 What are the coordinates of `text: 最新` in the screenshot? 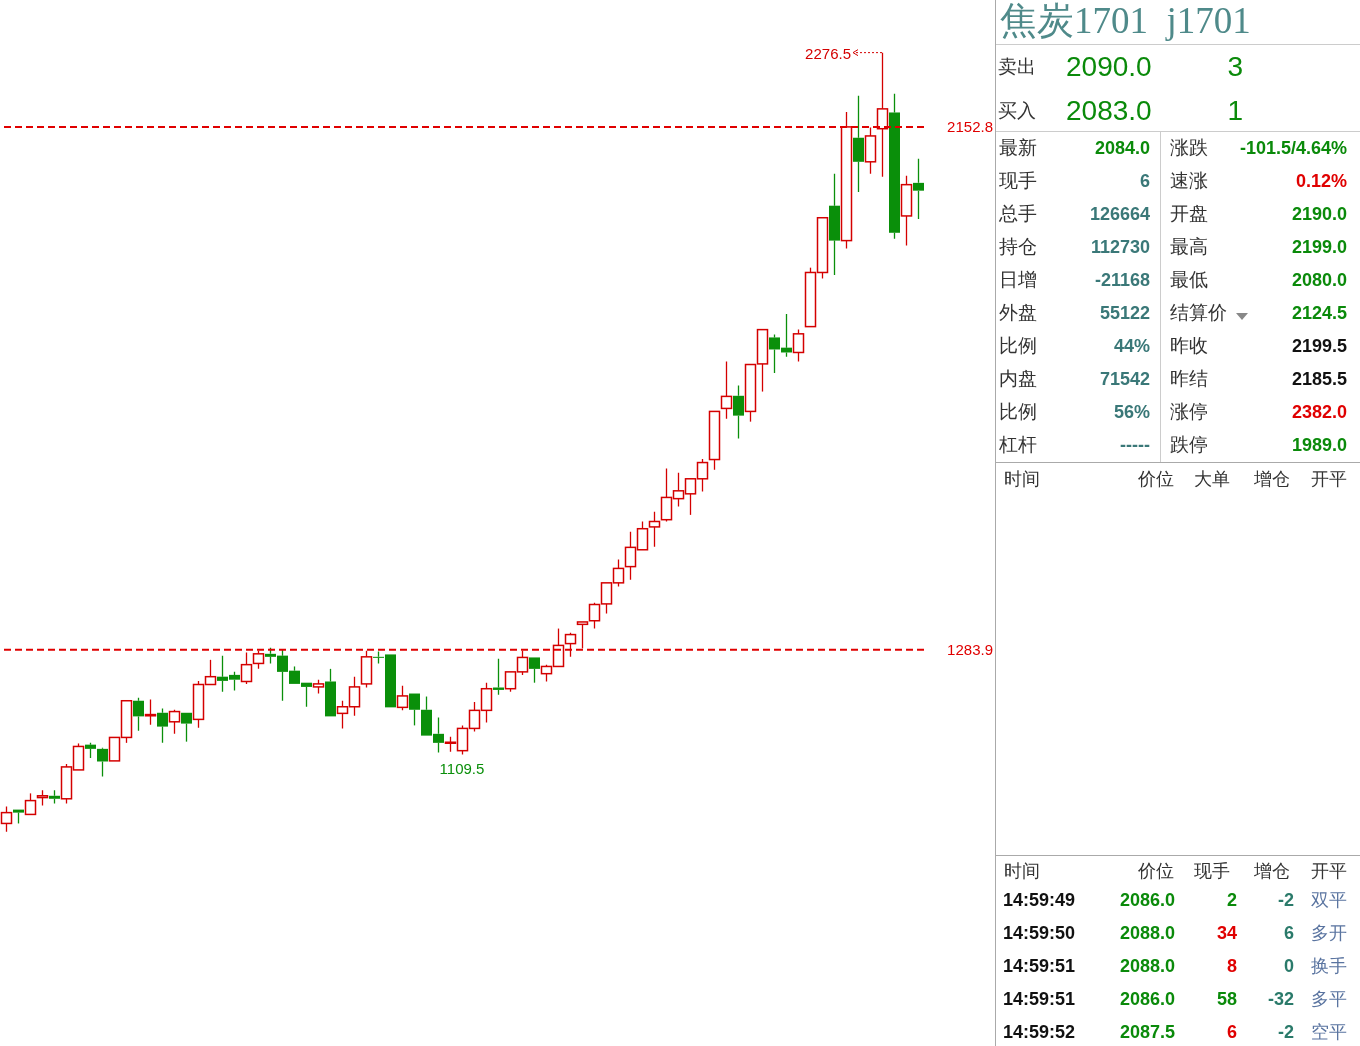 It's located at (1018, 147).